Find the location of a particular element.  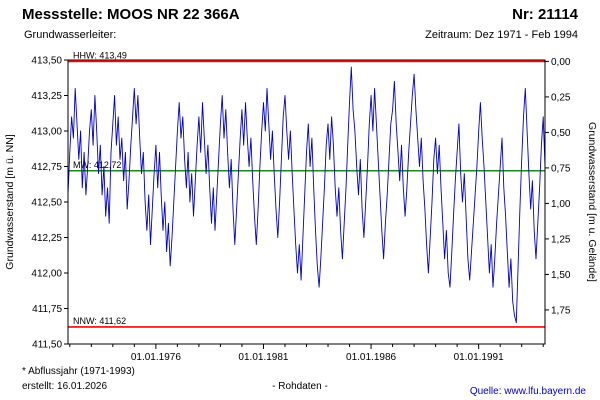

y-left-axis-title: Grundwasserstand [m ü. NN] is located at coordinates (10, 201).